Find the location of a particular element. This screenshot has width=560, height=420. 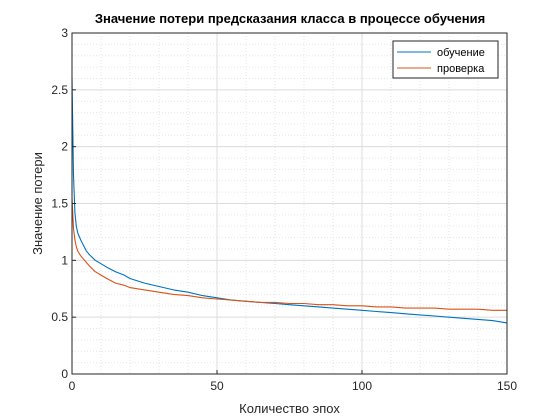

x-axis-label: Количество эпох is located at coordinates (289, 408).